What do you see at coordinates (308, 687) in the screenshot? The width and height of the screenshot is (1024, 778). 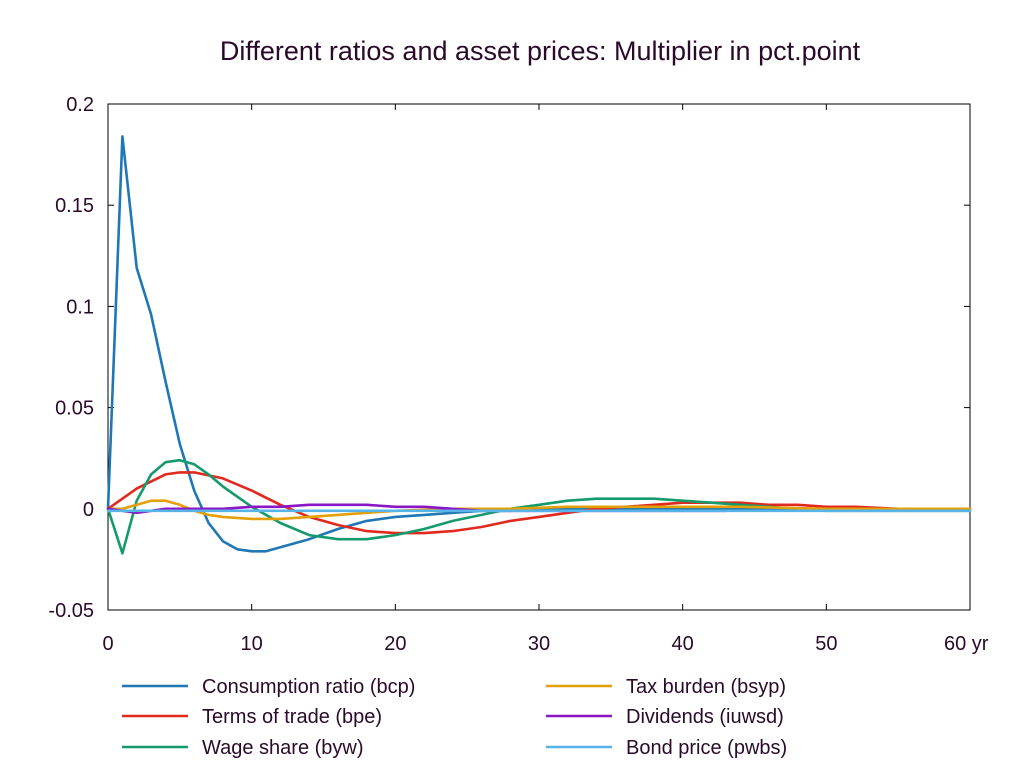 I see `legend-label: Consumption ratio (bcp)` at bounding box center [308, 687].